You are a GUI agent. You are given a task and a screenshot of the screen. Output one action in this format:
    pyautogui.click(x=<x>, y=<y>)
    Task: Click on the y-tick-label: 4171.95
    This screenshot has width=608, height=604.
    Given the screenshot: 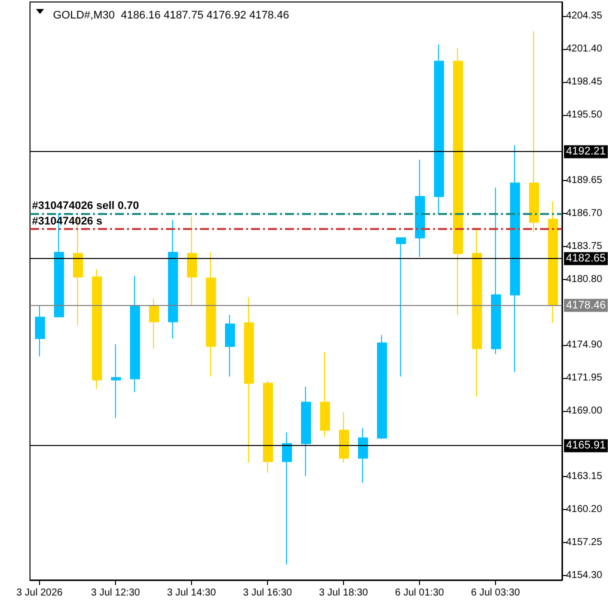 What is the action you would take?
    pyautogui.click(x=584, y=378)
    